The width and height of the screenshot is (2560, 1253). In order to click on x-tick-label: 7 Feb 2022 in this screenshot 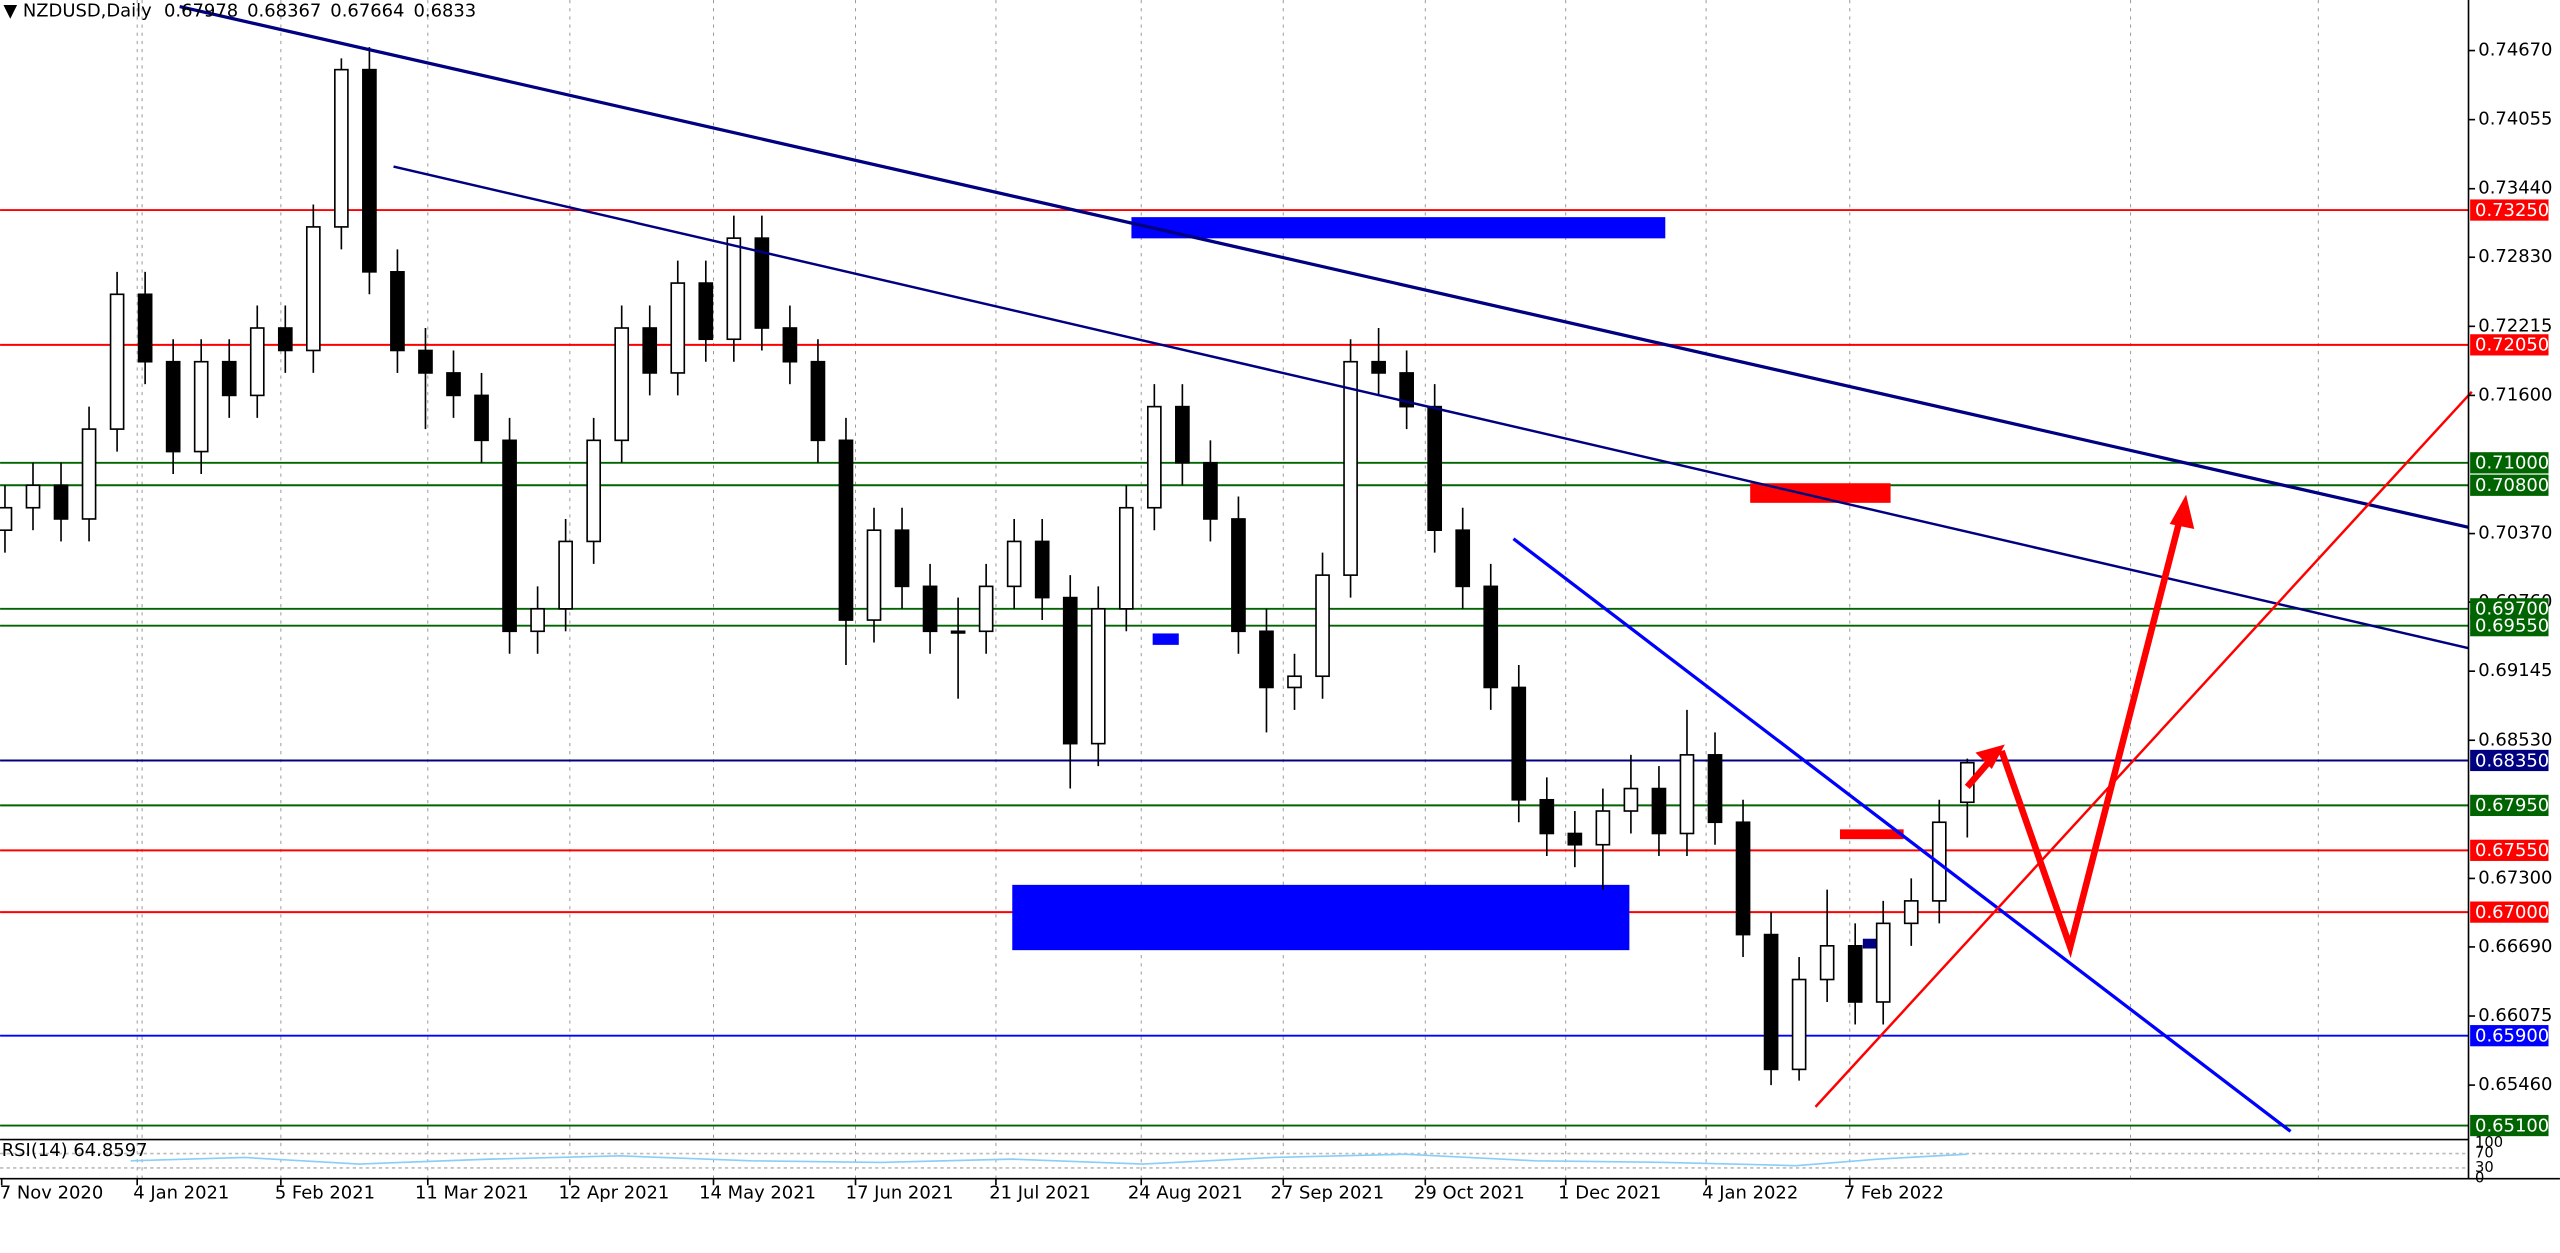, I will do `click(1894, 1192)`.